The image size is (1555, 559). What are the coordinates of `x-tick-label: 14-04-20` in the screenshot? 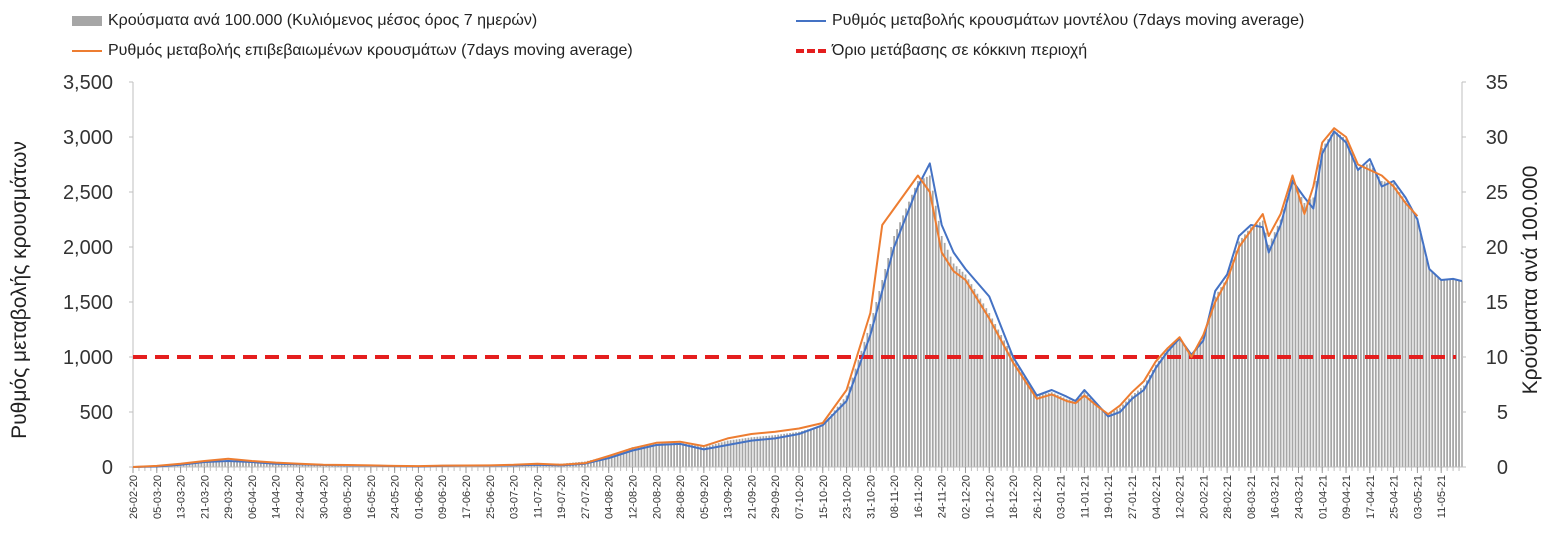 It's located at (277, 497).